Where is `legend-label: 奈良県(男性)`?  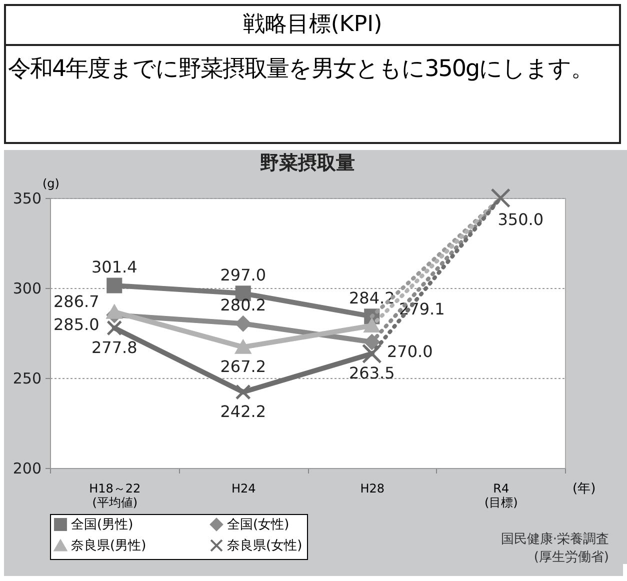
legend-label: 奈良県(男性) is located at coordinates (108, 546).